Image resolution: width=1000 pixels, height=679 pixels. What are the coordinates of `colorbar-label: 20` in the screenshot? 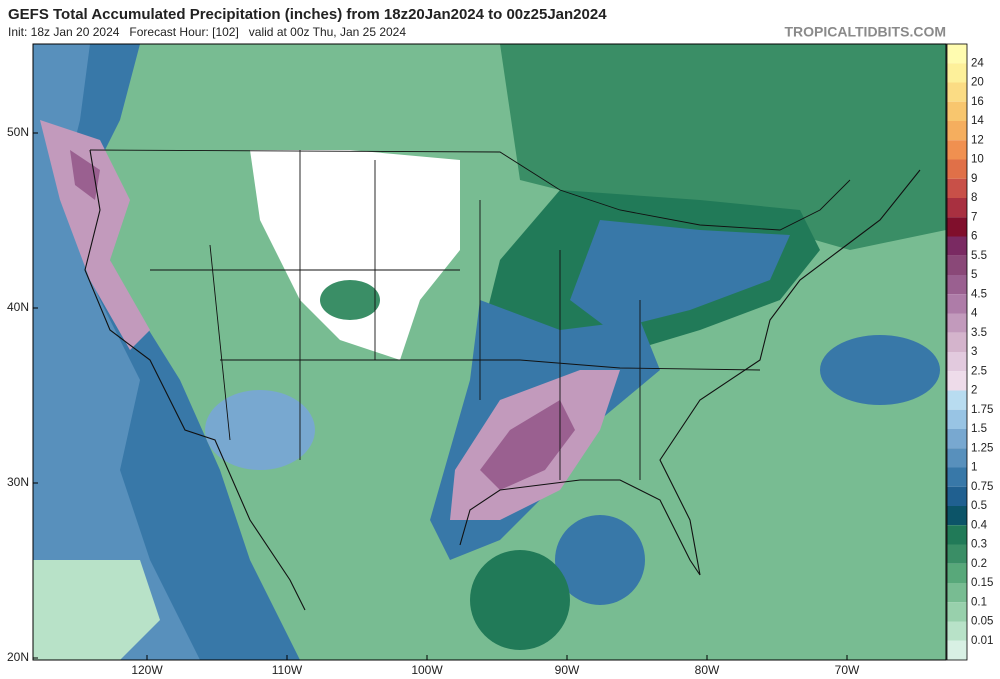 It's located at (977, 83).